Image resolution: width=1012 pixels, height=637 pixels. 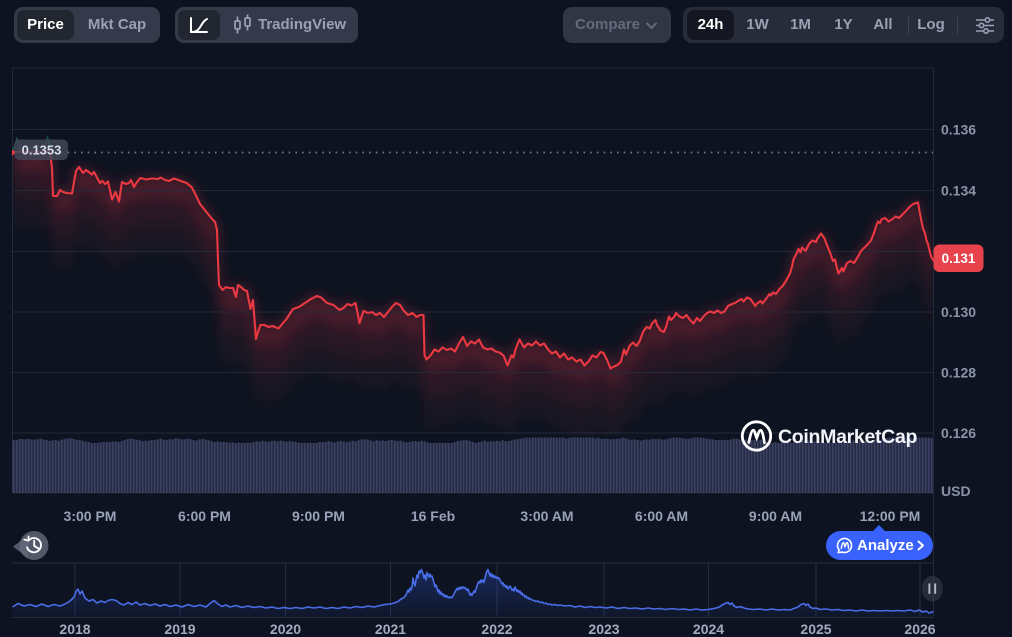 I want to click on svg-text: 2018, so click(x=74, y=629).